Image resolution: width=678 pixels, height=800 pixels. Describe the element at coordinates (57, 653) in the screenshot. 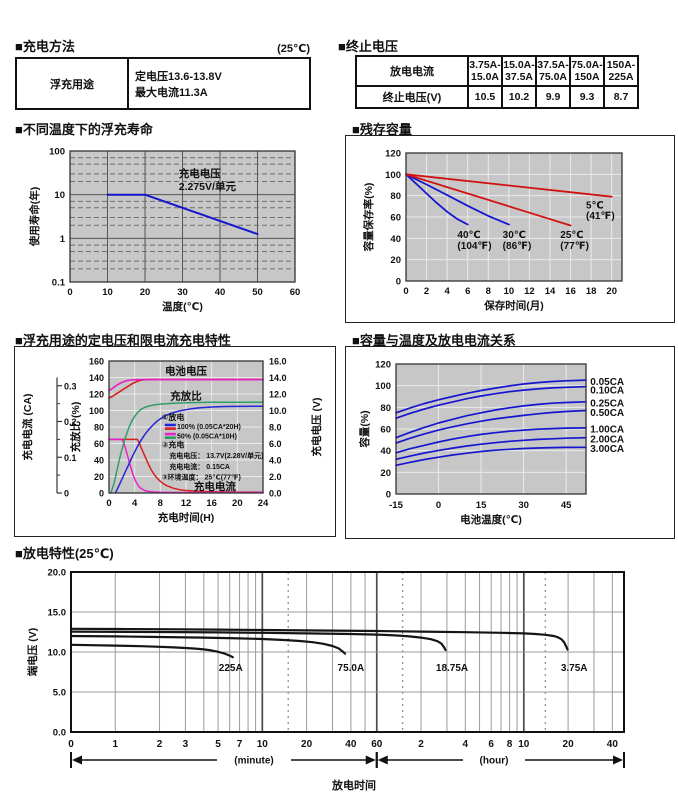

I see `y-tick-label: 10.0` at that location.